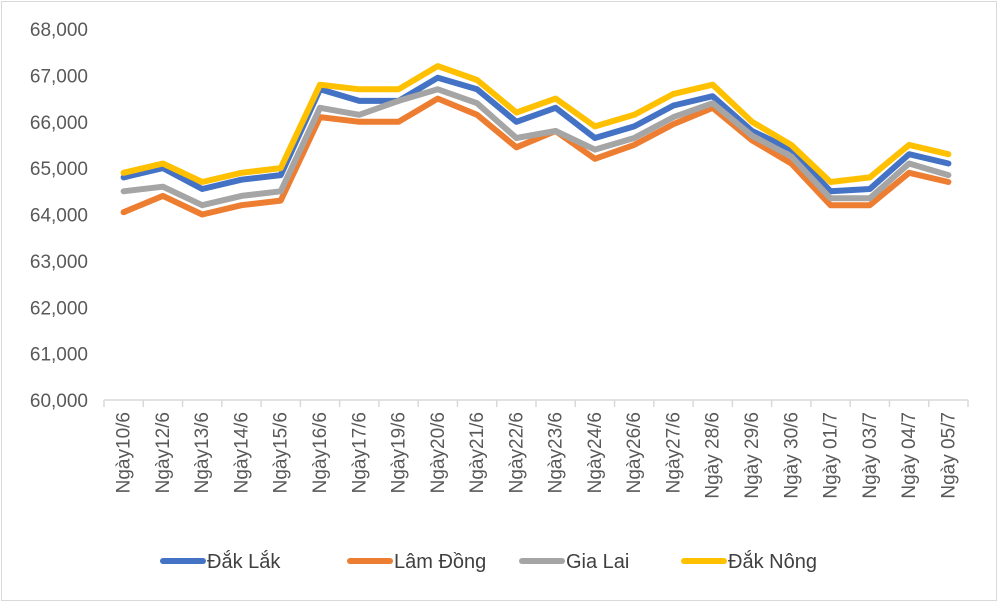 The height and width of the screenshot is (604, 1000). I want to click on y-tick-label: 61,000, so click(59, 355).